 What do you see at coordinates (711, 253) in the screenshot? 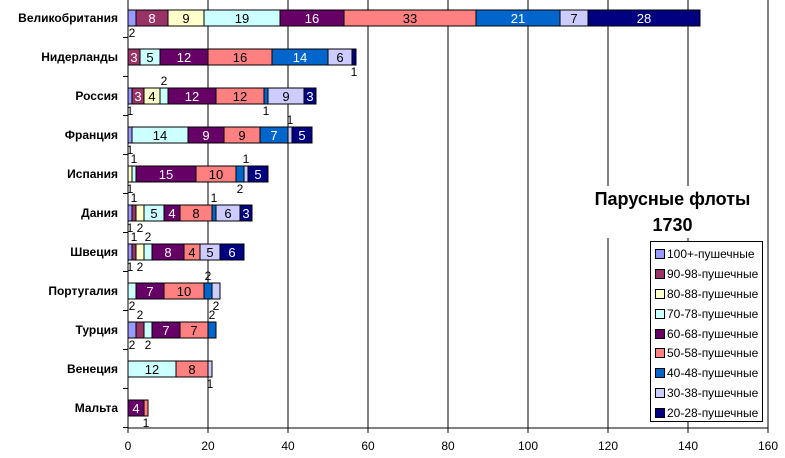
I see `legend-label: 100+-пушечные` at bounding box center [711, 253].